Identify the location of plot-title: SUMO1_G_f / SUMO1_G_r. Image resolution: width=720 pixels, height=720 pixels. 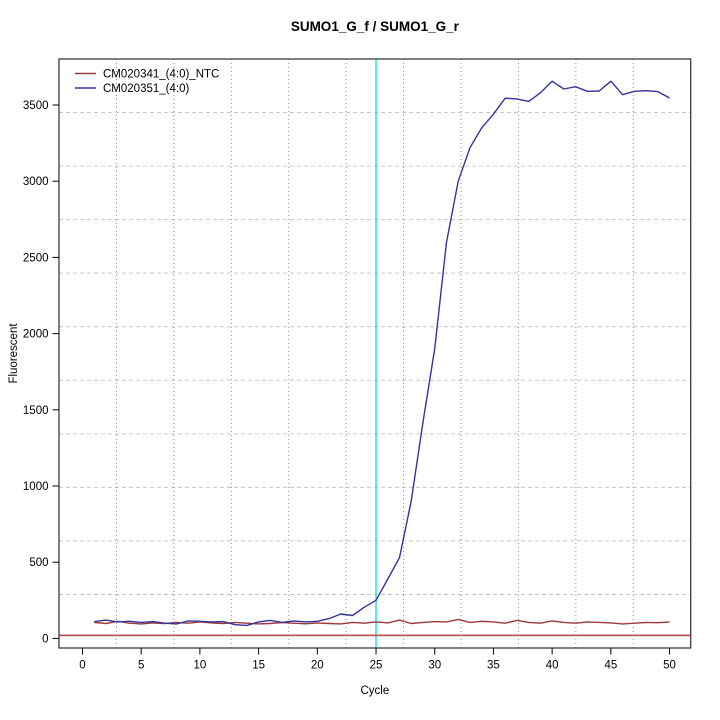
(375, 26).